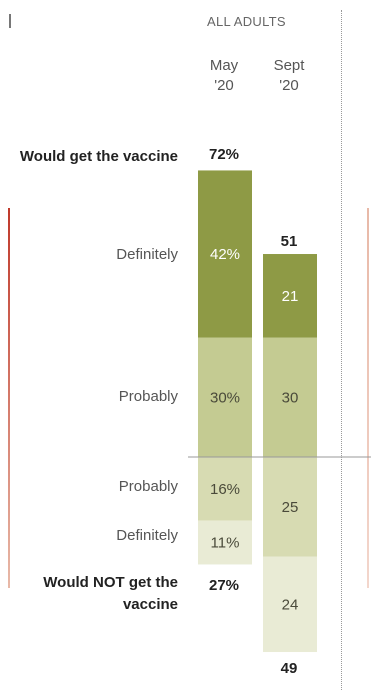 This screenshot has height=692, width=371. I want to click on data-label-probably-get-may: 30%, so click(225, 397).